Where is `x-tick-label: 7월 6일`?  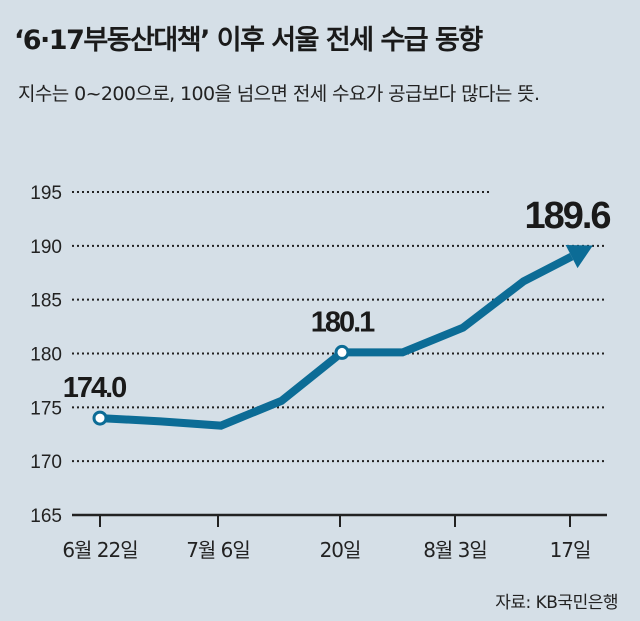
x-tick-label: 7월 6일 is located at coordinates (218, 550).